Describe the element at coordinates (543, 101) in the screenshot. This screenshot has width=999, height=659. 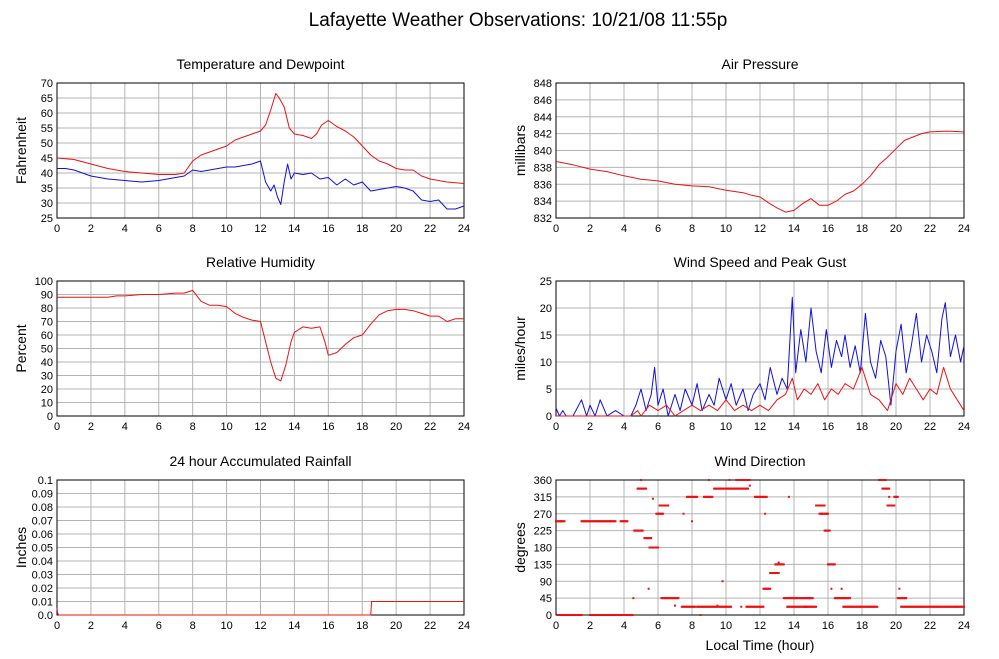
I see `y-tick-label: 846` at that location.